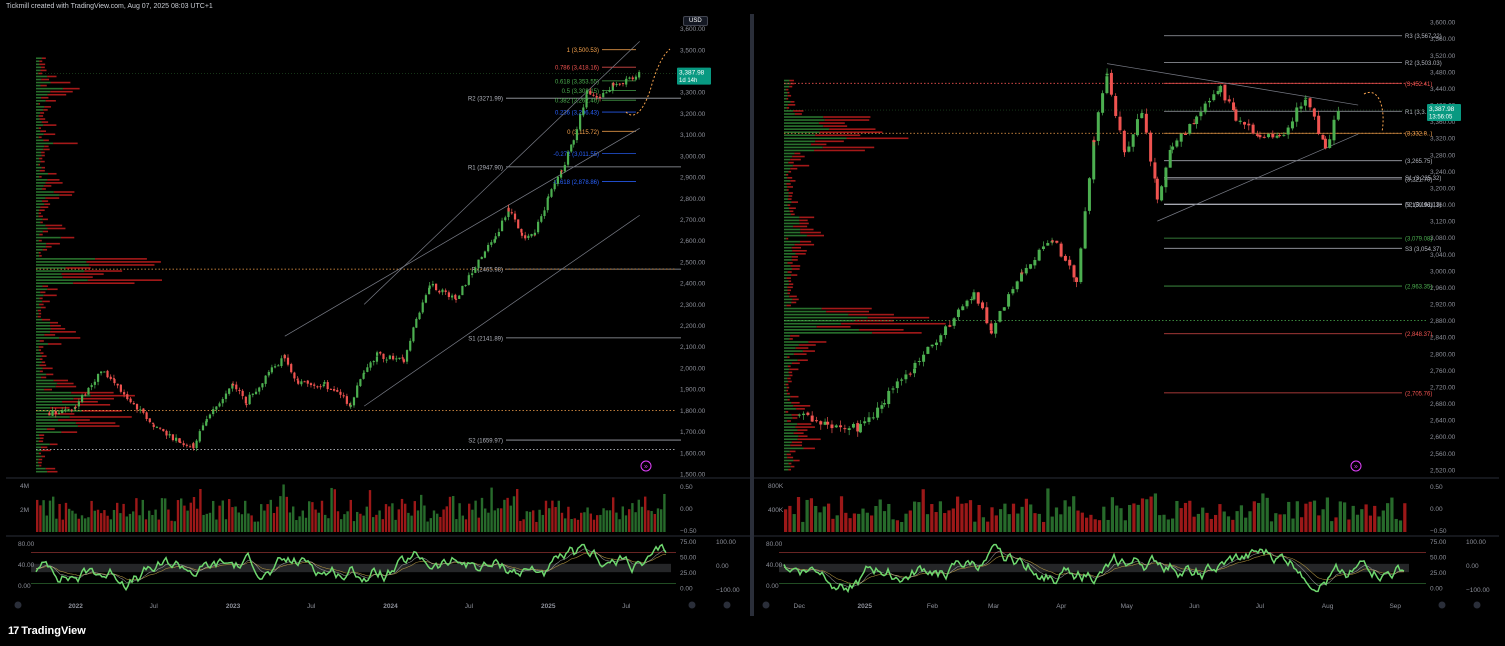 The image size is (1505, 646). I want to click on x-tick-label: 2022, so click(75, 606).